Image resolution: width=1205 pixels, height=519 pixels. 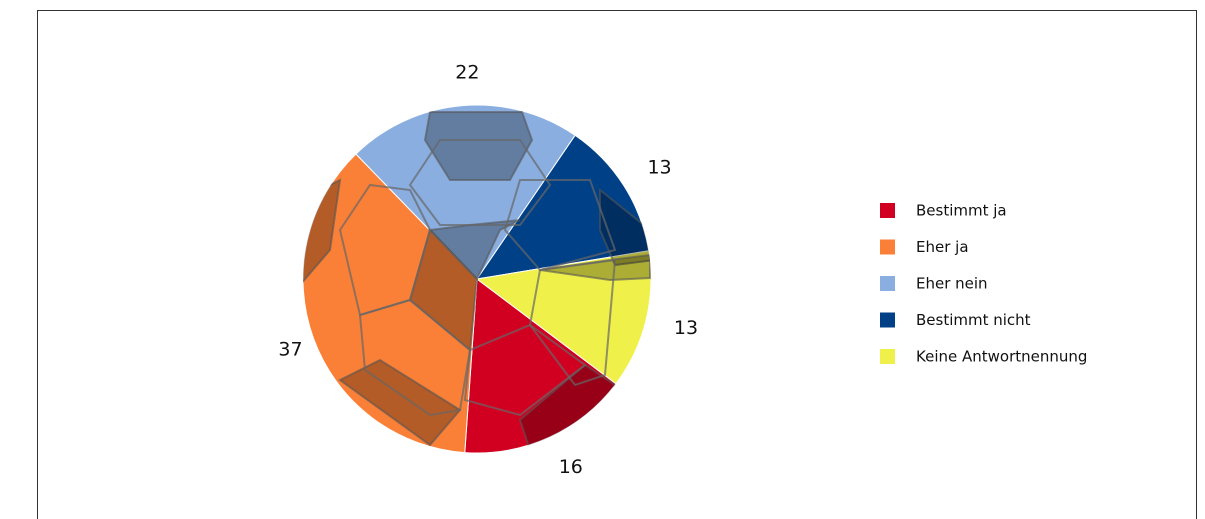 What do you see at coordinates (1001, 357) in the screenshot?
I see `legend-label: Keine Antwortnennung` at bounding box center [1001, 357].